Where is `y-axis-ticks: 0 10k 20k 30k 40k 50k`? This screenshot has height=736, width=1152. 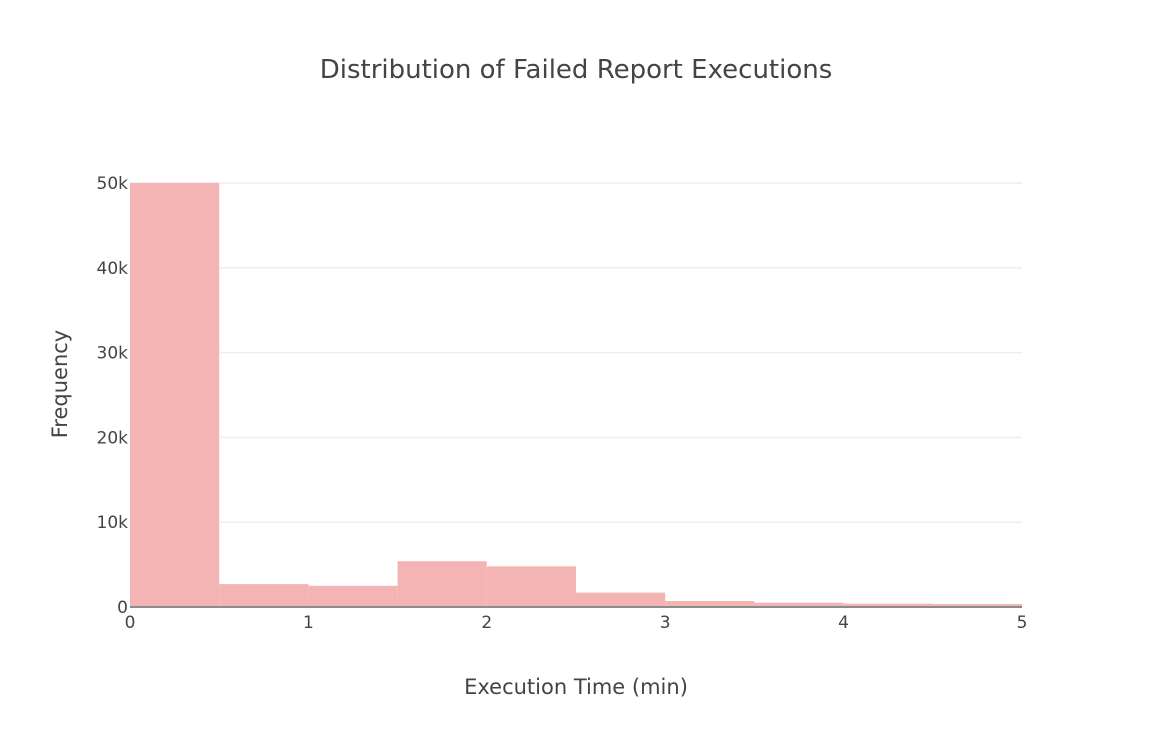 y-axis-ticks: 0 10k 20k 30k 40k 50k is located at coordinates (113, 396).